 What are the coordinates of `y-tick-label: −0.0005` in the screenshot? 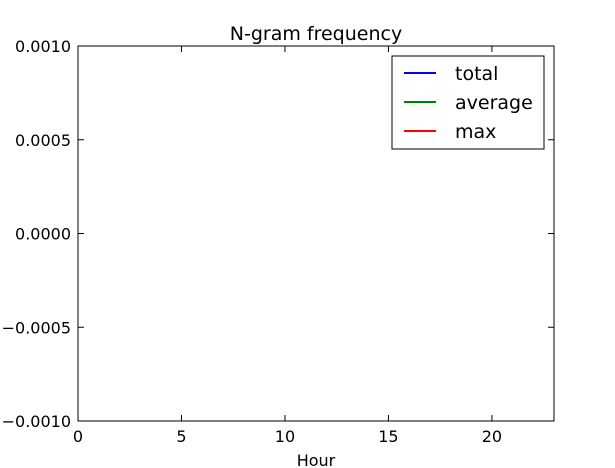 It's located at (36, 327).